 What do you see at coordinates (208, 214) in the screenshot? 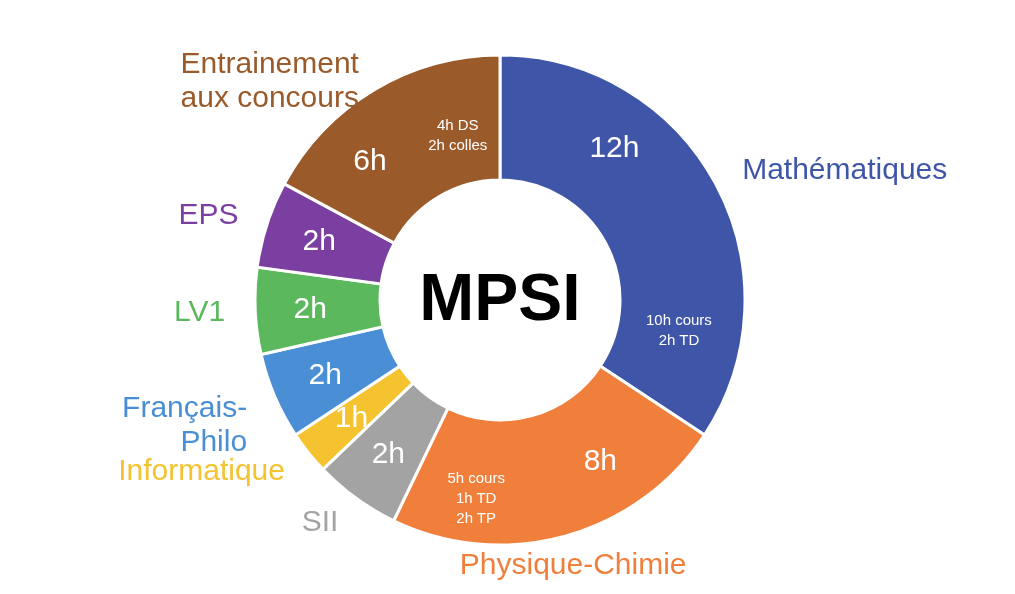
I see `slice-label: EPS` at bounding box center [208, 214].